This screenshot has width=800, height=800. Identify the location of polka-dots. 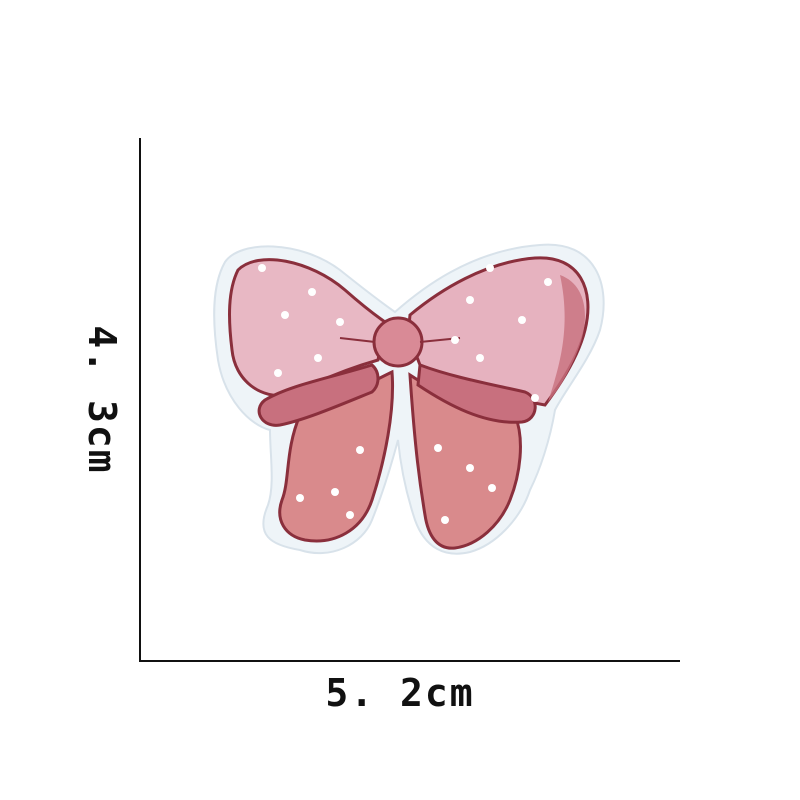
(405, 394).